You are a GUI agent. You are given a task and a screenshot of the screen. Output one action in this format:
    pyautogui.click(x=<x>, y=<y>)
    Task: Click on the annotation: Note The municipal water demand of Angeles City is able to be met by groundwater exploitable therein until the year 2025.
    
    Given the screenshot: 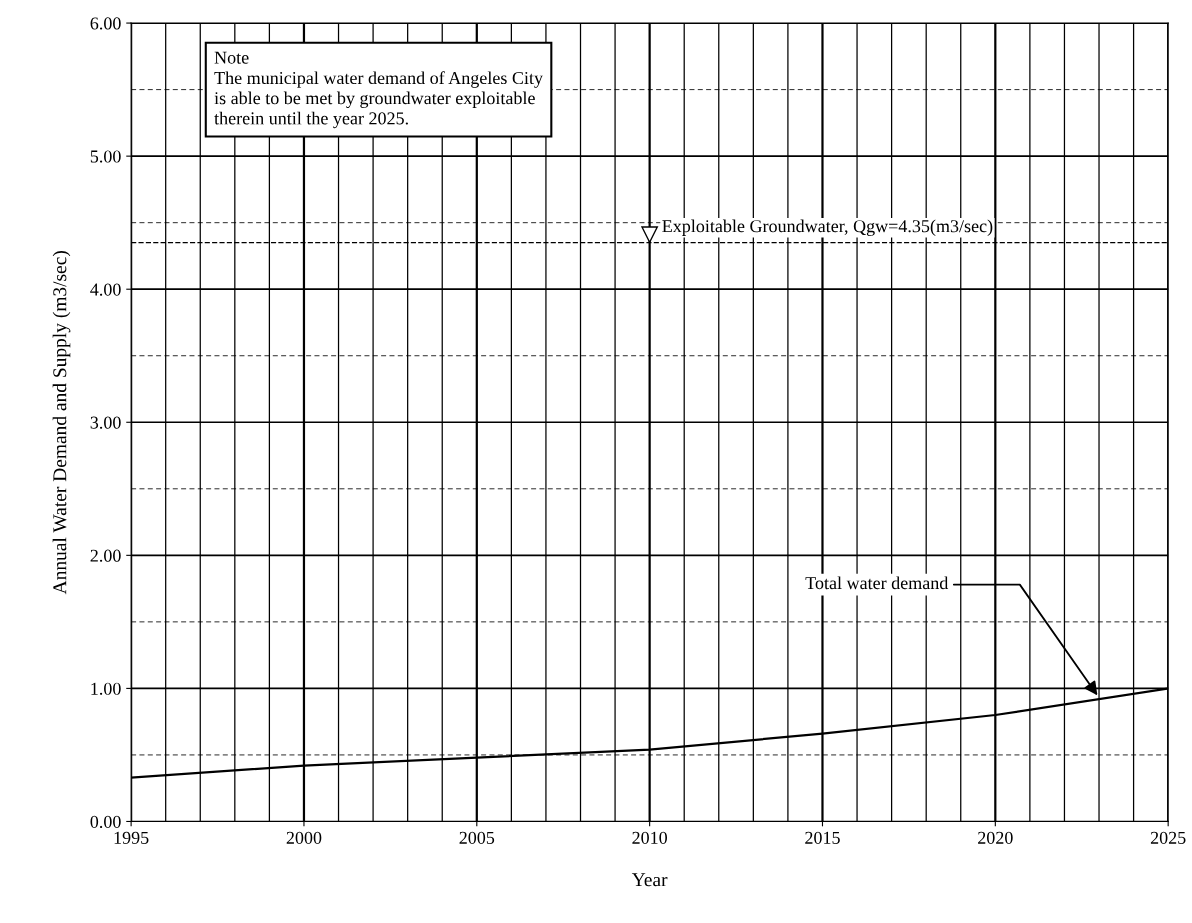 What is the action you would take?
    pyautogui.click(x=378, y=90)
    